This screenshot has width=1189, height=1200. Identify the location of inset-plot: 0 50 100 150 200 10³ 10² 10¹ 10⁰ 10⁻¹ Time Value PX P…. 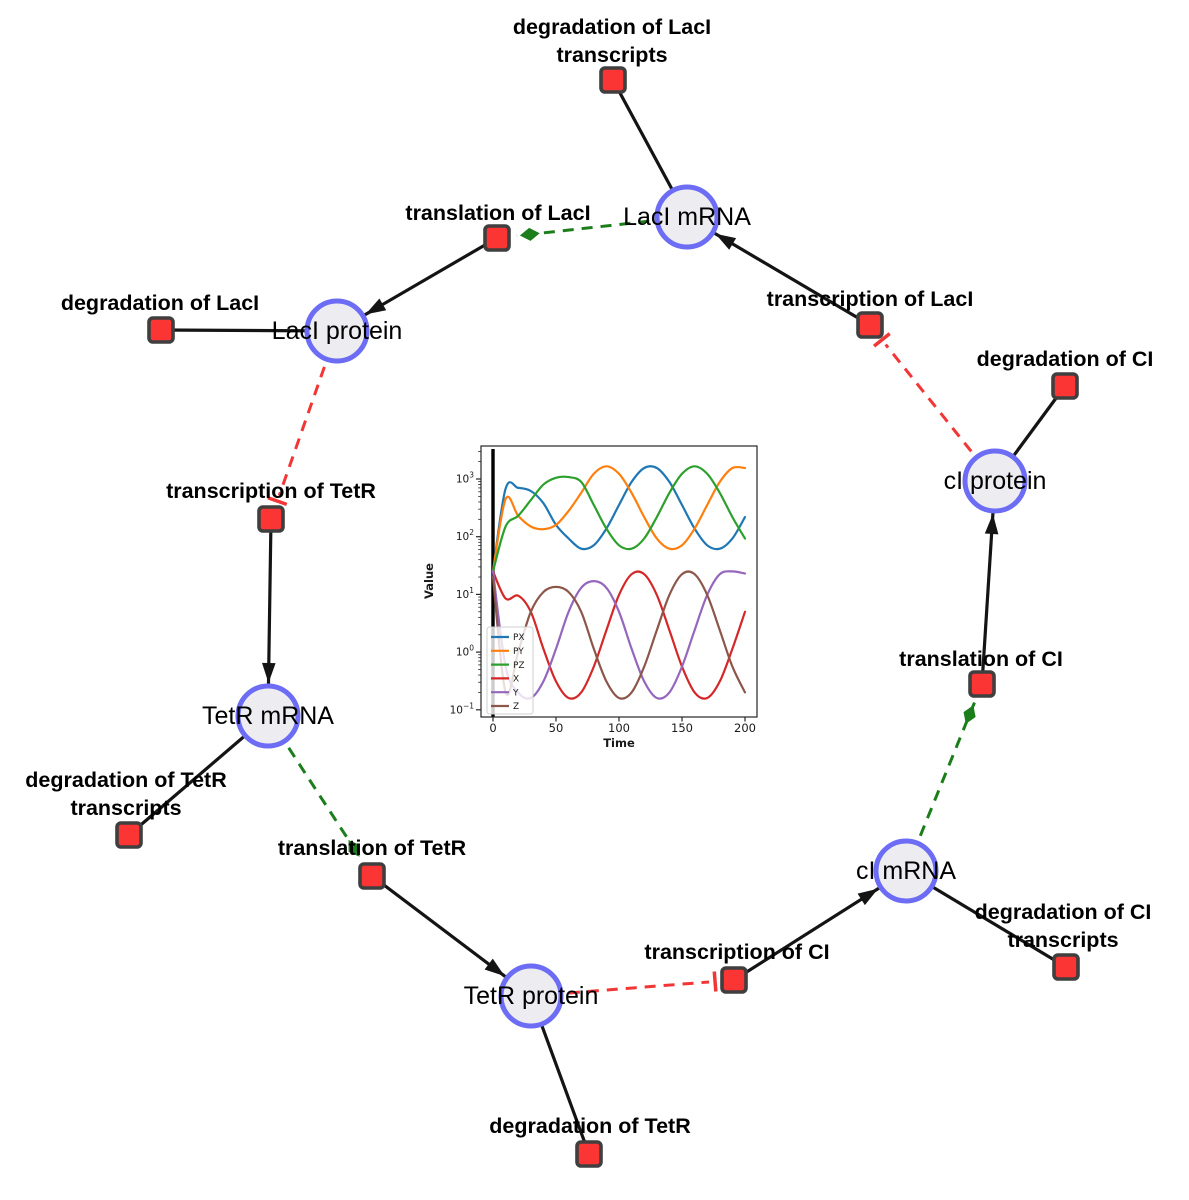
(590, 597).